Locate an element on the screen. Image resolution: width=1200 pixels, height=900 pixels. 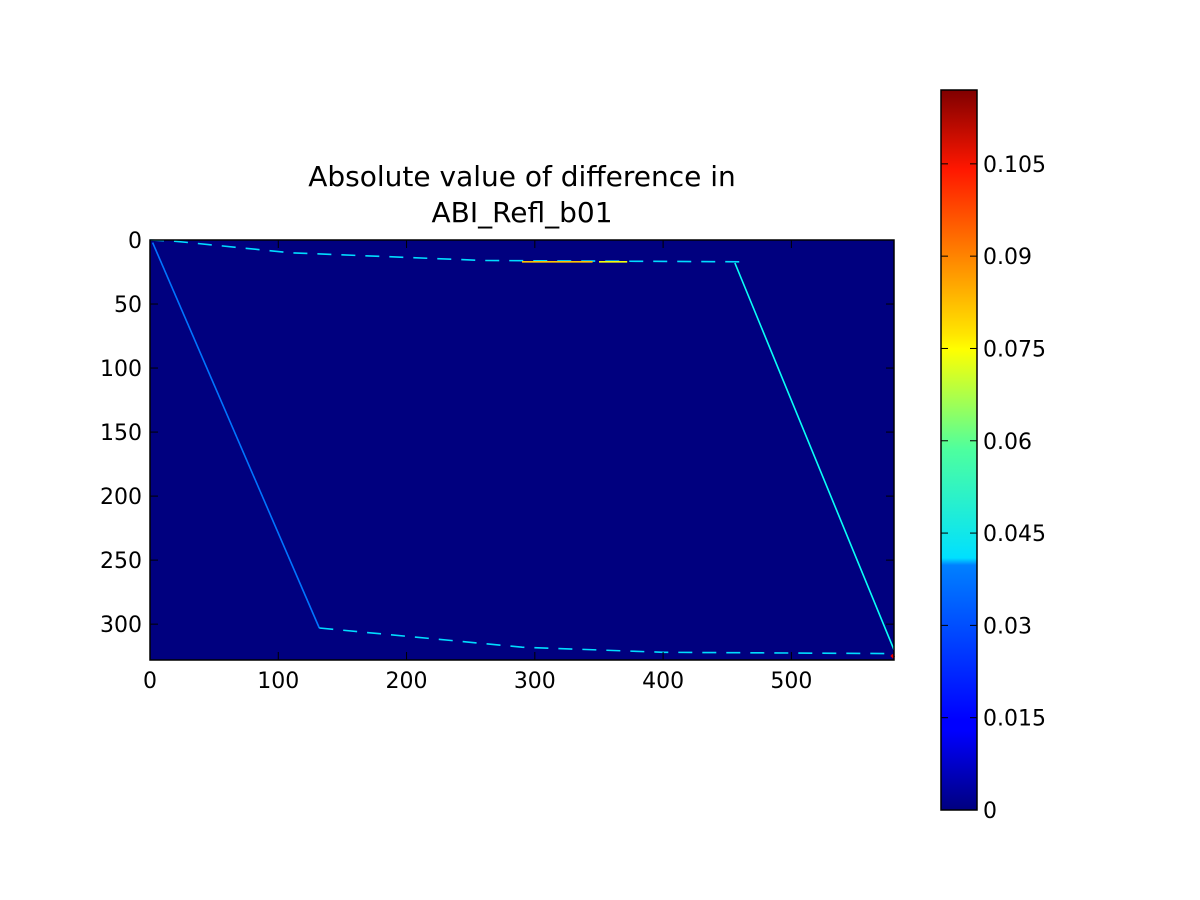
x-tick-label: 200 is located at coordinates (407, 681).